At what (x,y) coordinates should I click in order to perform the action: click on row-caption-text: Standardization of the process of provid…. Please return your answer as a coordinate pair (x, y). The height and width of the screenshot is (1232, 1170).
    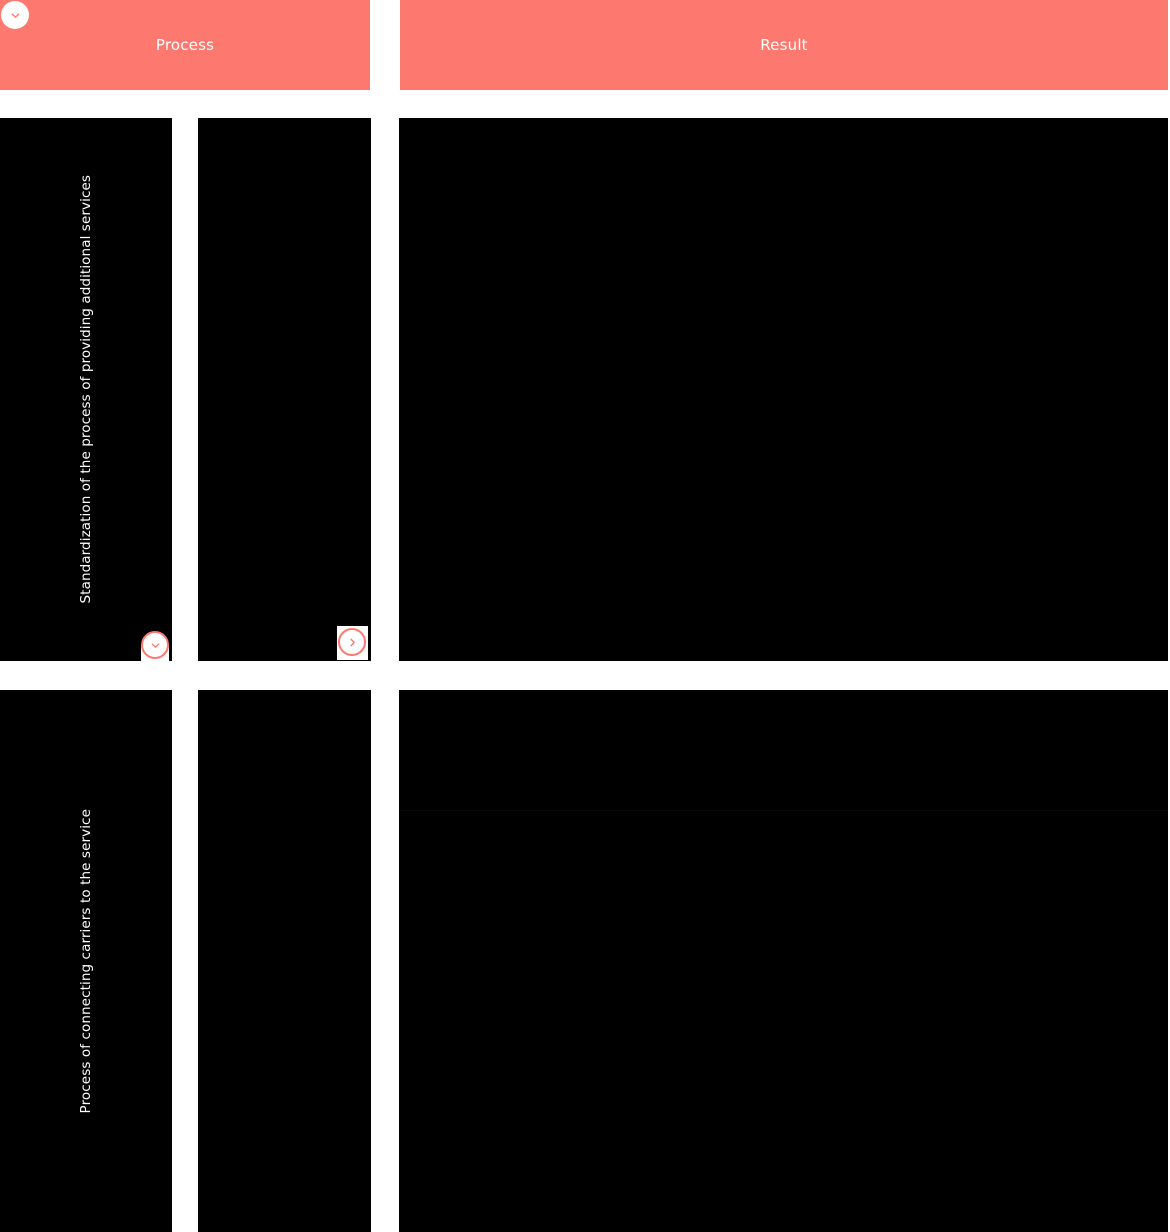
    Looking at the image, I should click on (85, 389).